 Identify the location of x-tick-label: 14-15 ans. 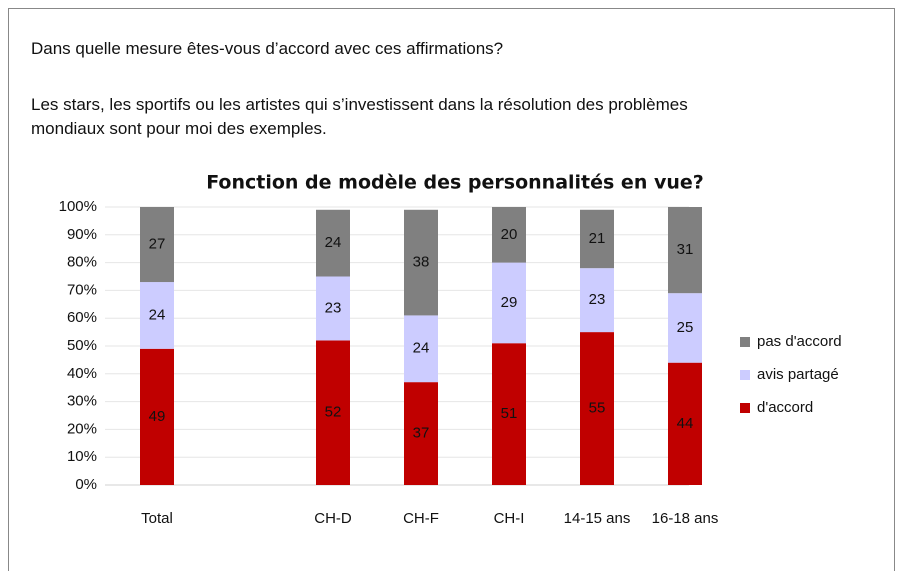
(597, 518).